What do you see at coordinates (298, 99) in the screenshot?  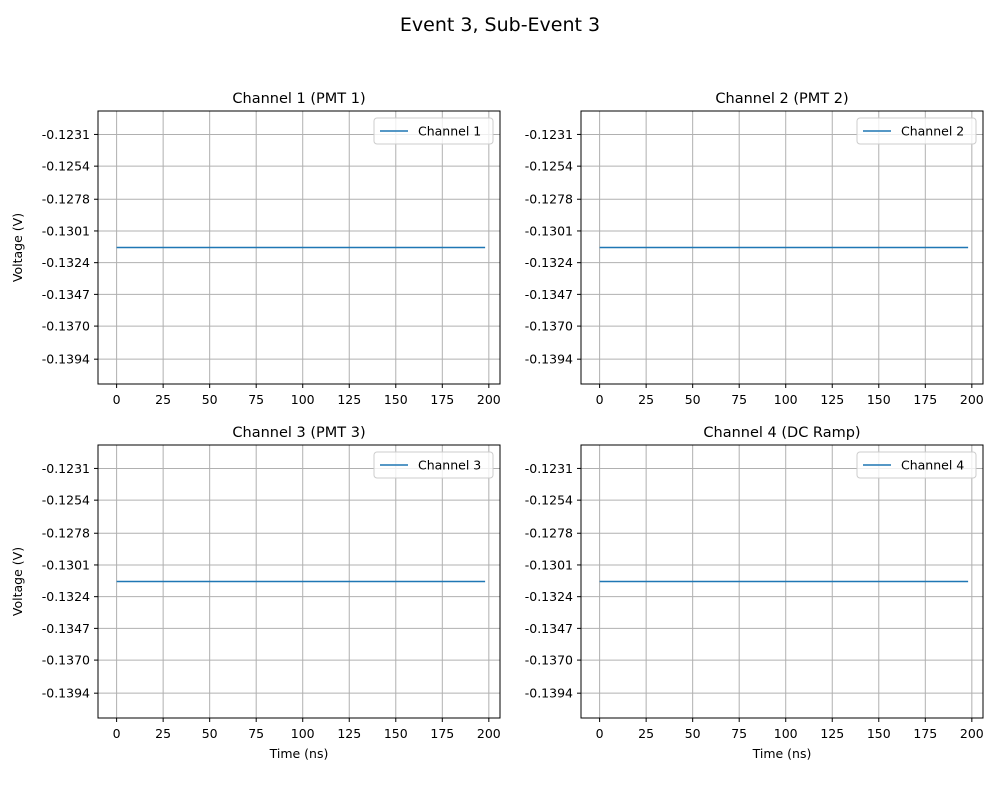 I see `subplot-1-title: Channel 1 (PMT 1)` at bounding box center [298, 99].